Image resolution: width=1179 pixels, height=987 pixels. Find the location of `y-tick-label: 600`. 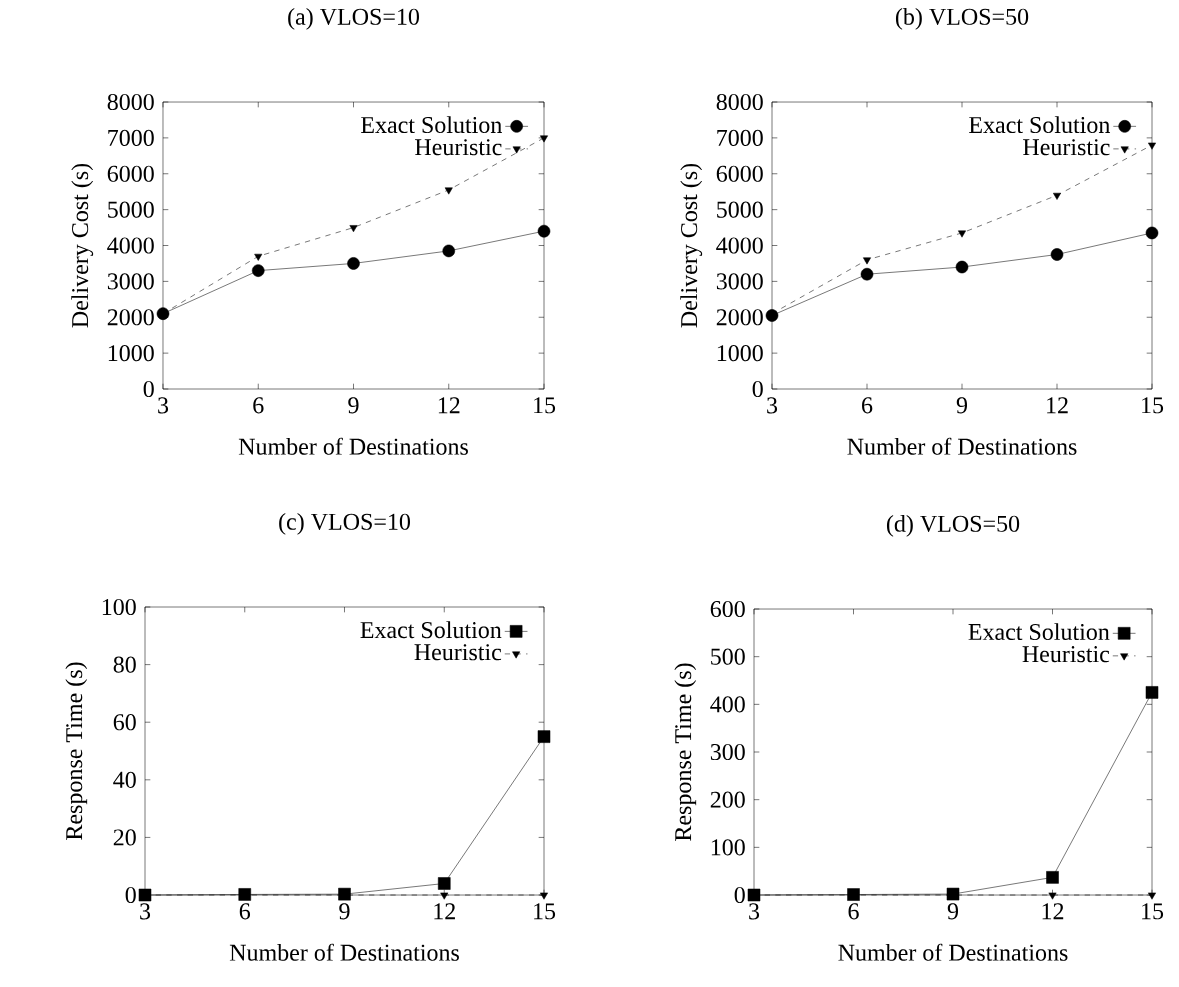

y-tick-label: 600 is located at coordinates (727, 609).